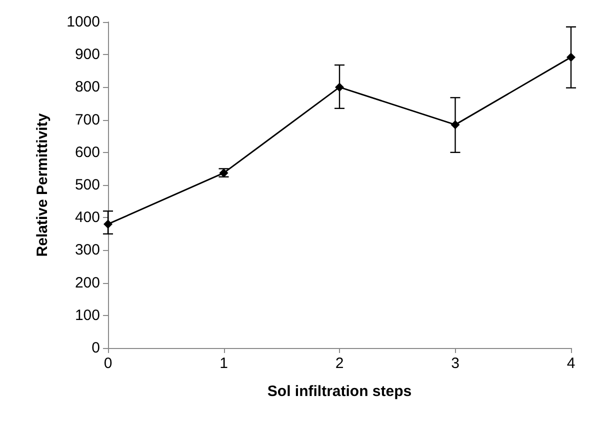 This screenshot has height=428, width=601. I want to click on x-tick-label: 2, so click(339, 363).